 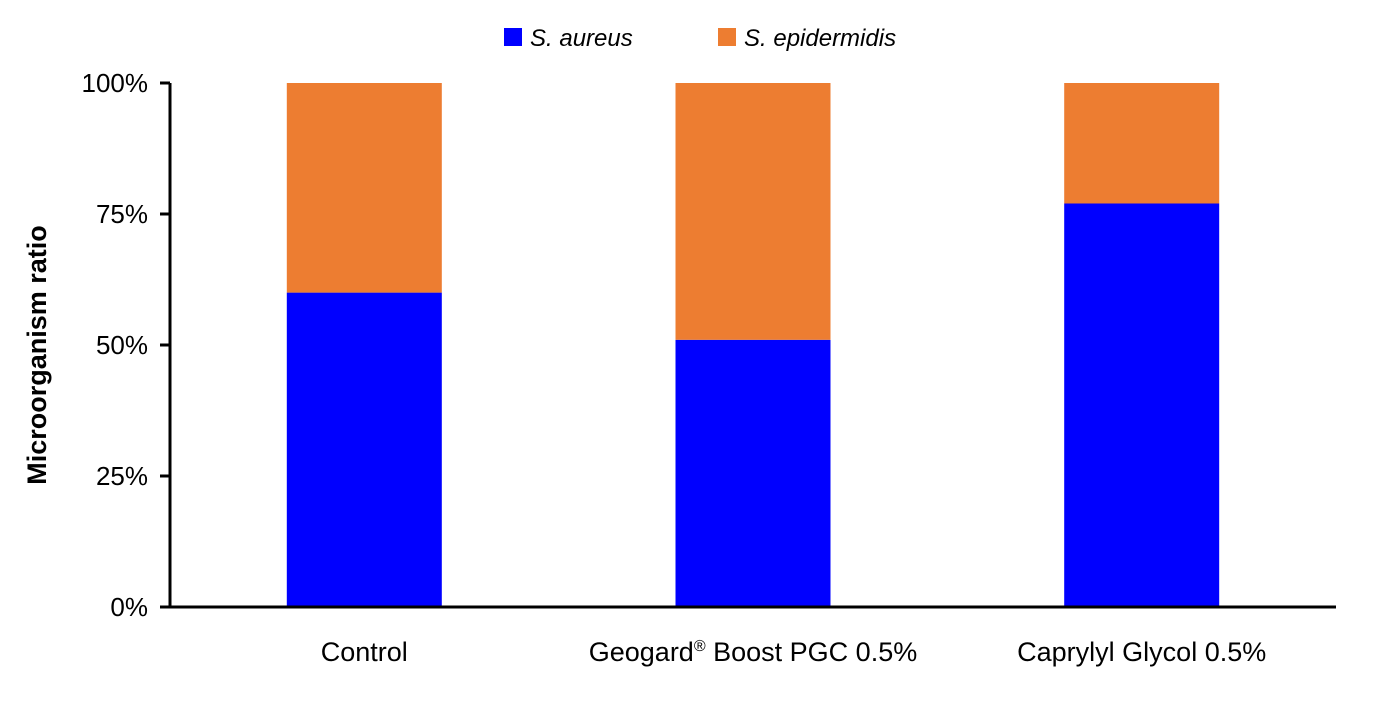 What do you see at coordinates (820, 38) in the screenshot?
I see `legend-label-s-epidermidis: S. epidermidis` at bounding box center [820, 38].